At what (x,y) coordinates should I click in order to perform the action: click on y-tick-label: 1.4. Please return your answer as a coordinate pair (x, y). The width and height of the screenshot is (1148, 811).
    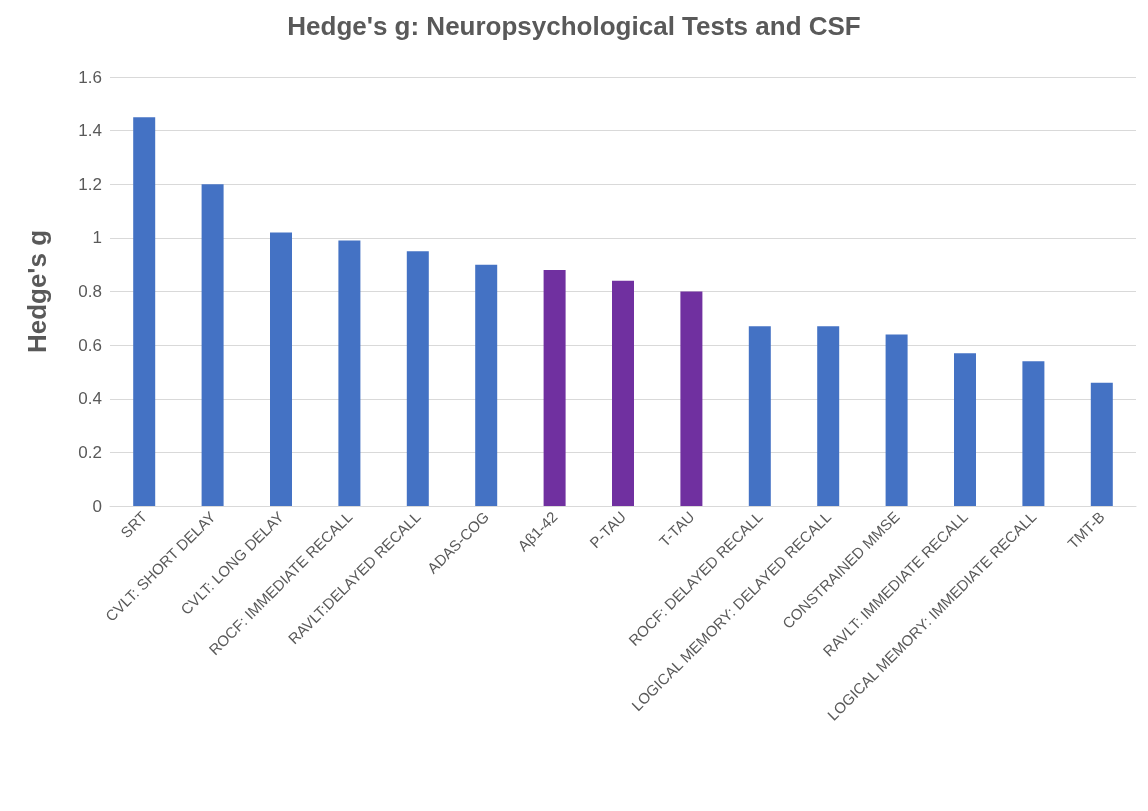
    Looking at the image, I should click on (90, 131).